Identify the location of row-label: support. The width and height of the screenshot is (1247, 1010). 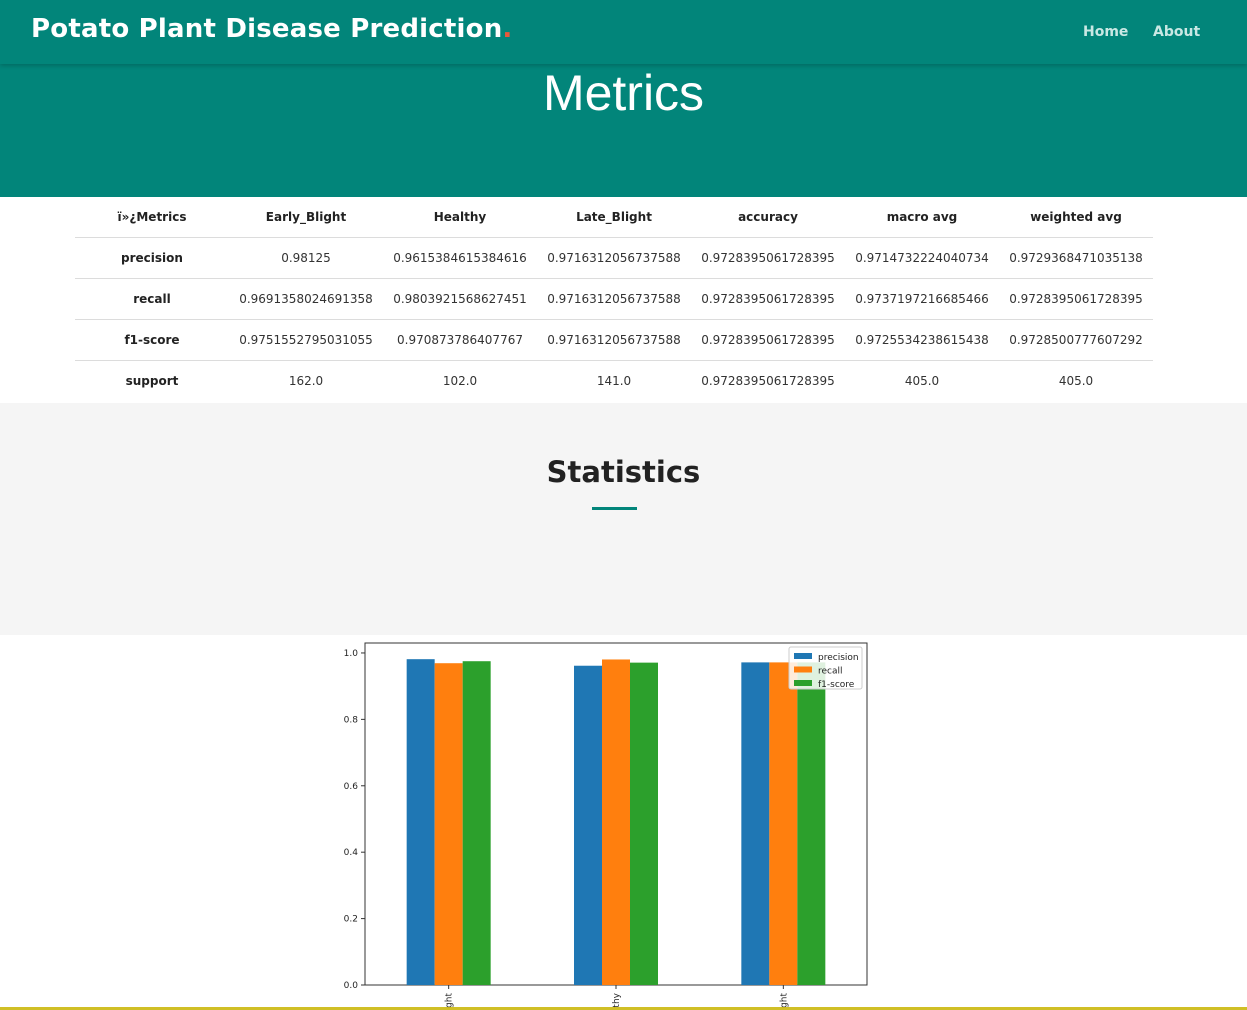
(152, 381).